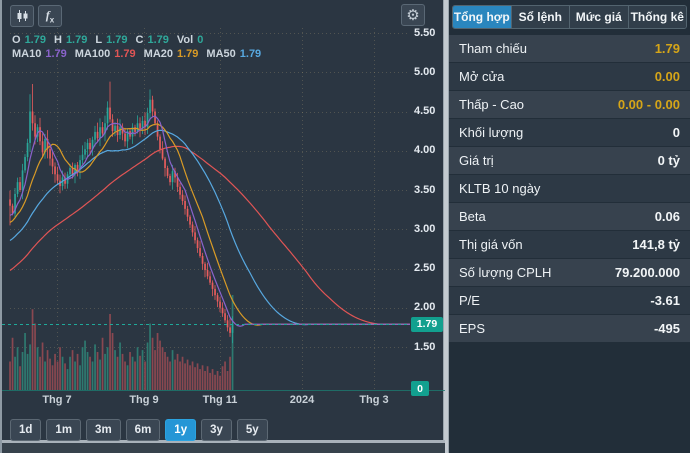 The image size is (690, 453). Describe the element at coordinates (103, 430) in the screenshot. I see `timeframe-button-3m: 3m` at that location.